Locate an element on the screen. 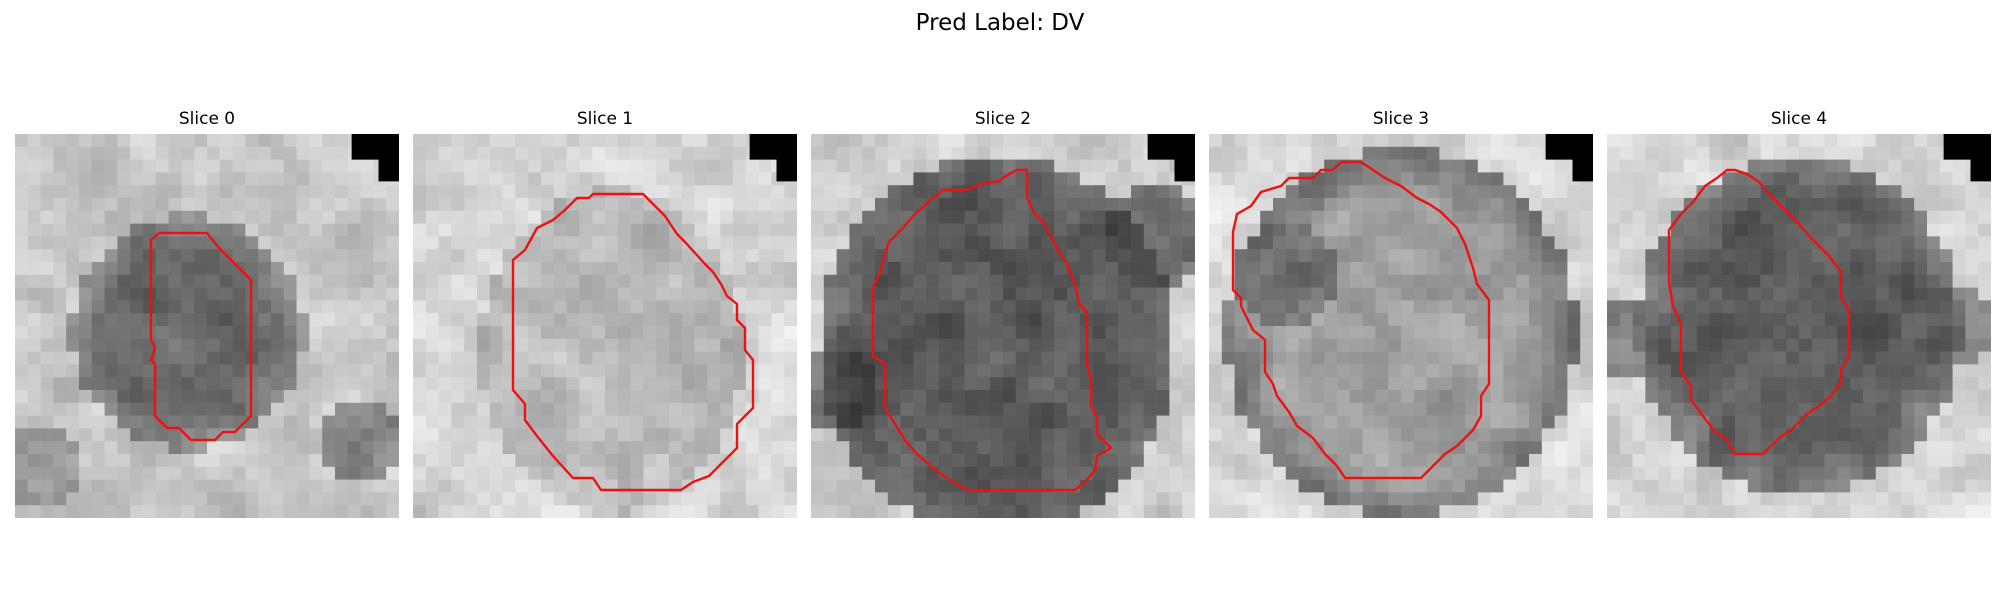  panel-slice-3: Slice 3 is located at coordinates (1401, 314).